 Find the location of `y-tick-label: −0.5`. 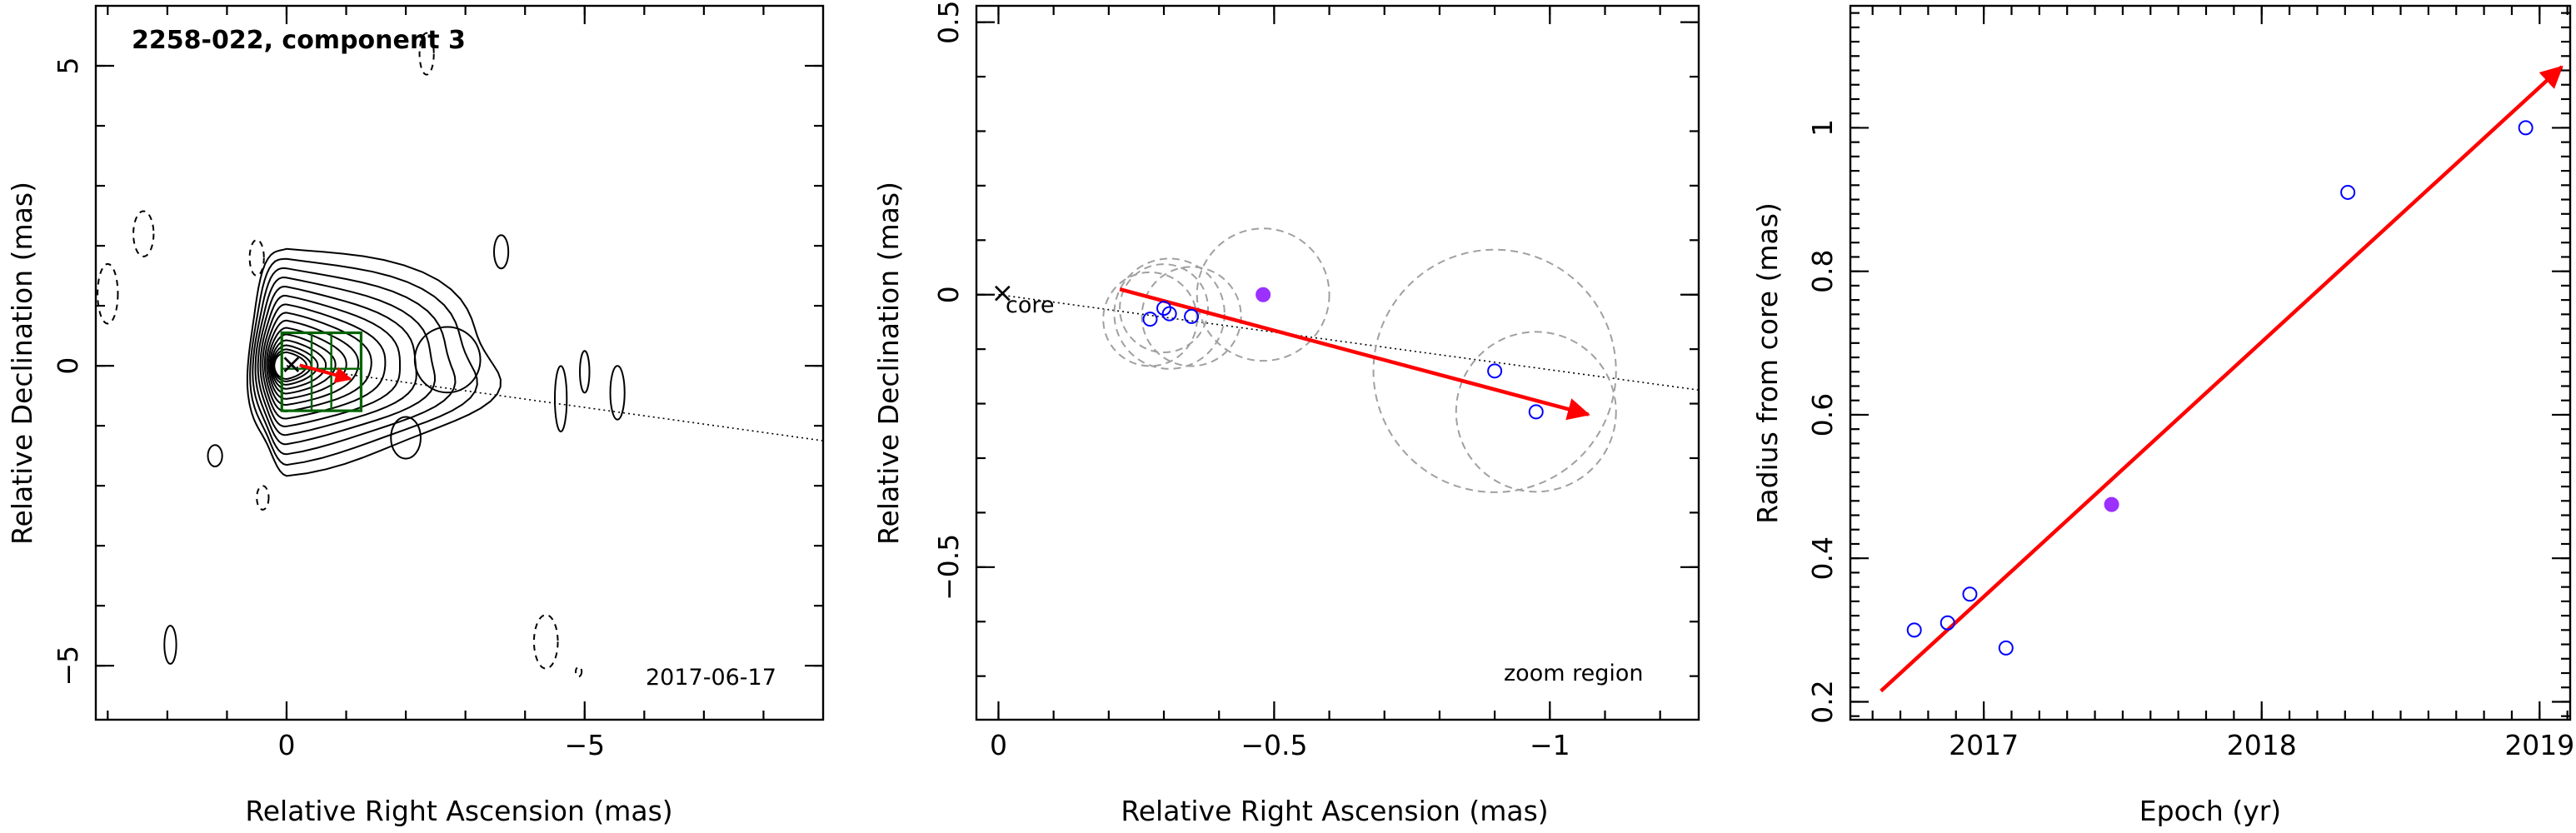

y-tick-label: −0.5 is located at coordinates (948, 567).